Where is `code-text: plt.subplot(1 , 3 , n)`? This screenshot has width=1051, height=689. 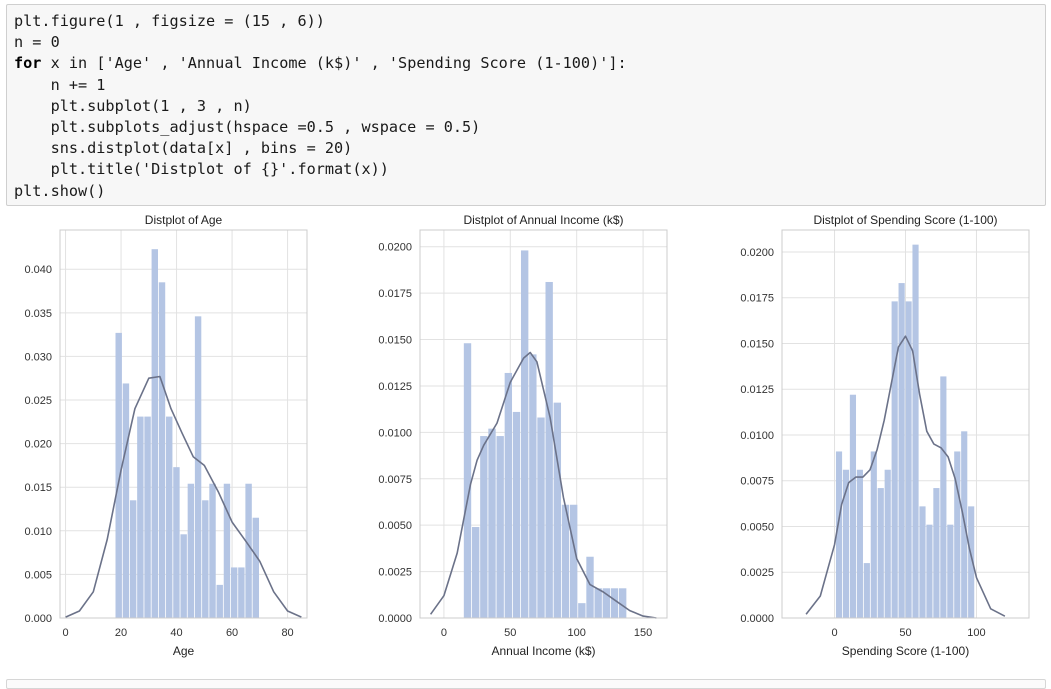 code-text: plt.subplot(1 , 3 , n) is located at coordinates (133, 105).